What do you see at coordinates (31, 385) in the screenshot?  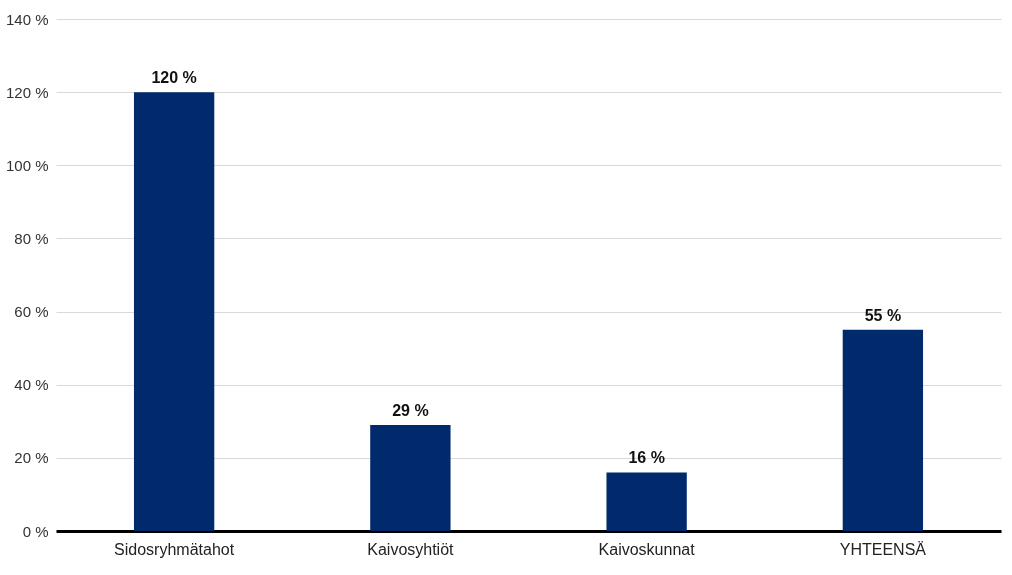 I see `y-tick-label: 40 %` at bounding box center [31, 385].